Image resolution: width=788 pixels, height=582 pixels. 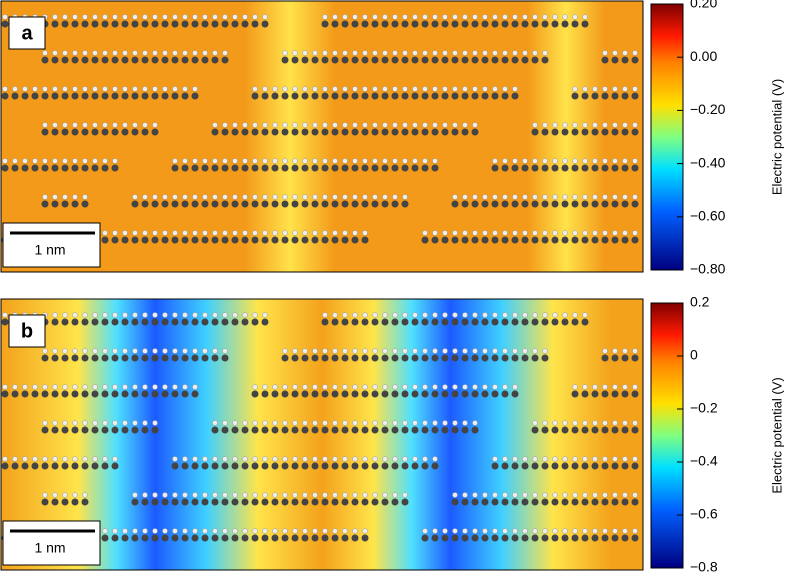 I want to click on scale-bar-box, so click(x=51, y=543).